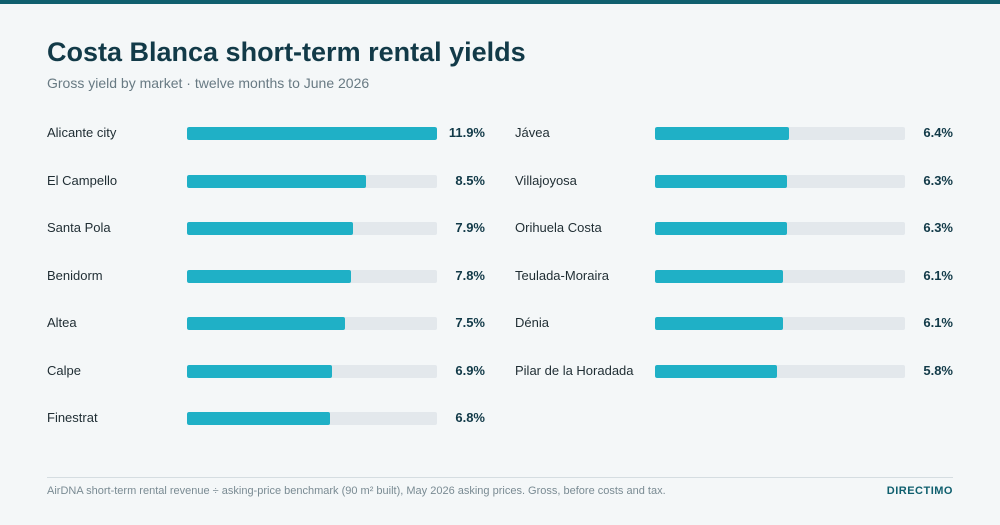 The width and height of the screenshot is (1000, 525). I want to click on value-label: 7.5%, so click(470, 322).